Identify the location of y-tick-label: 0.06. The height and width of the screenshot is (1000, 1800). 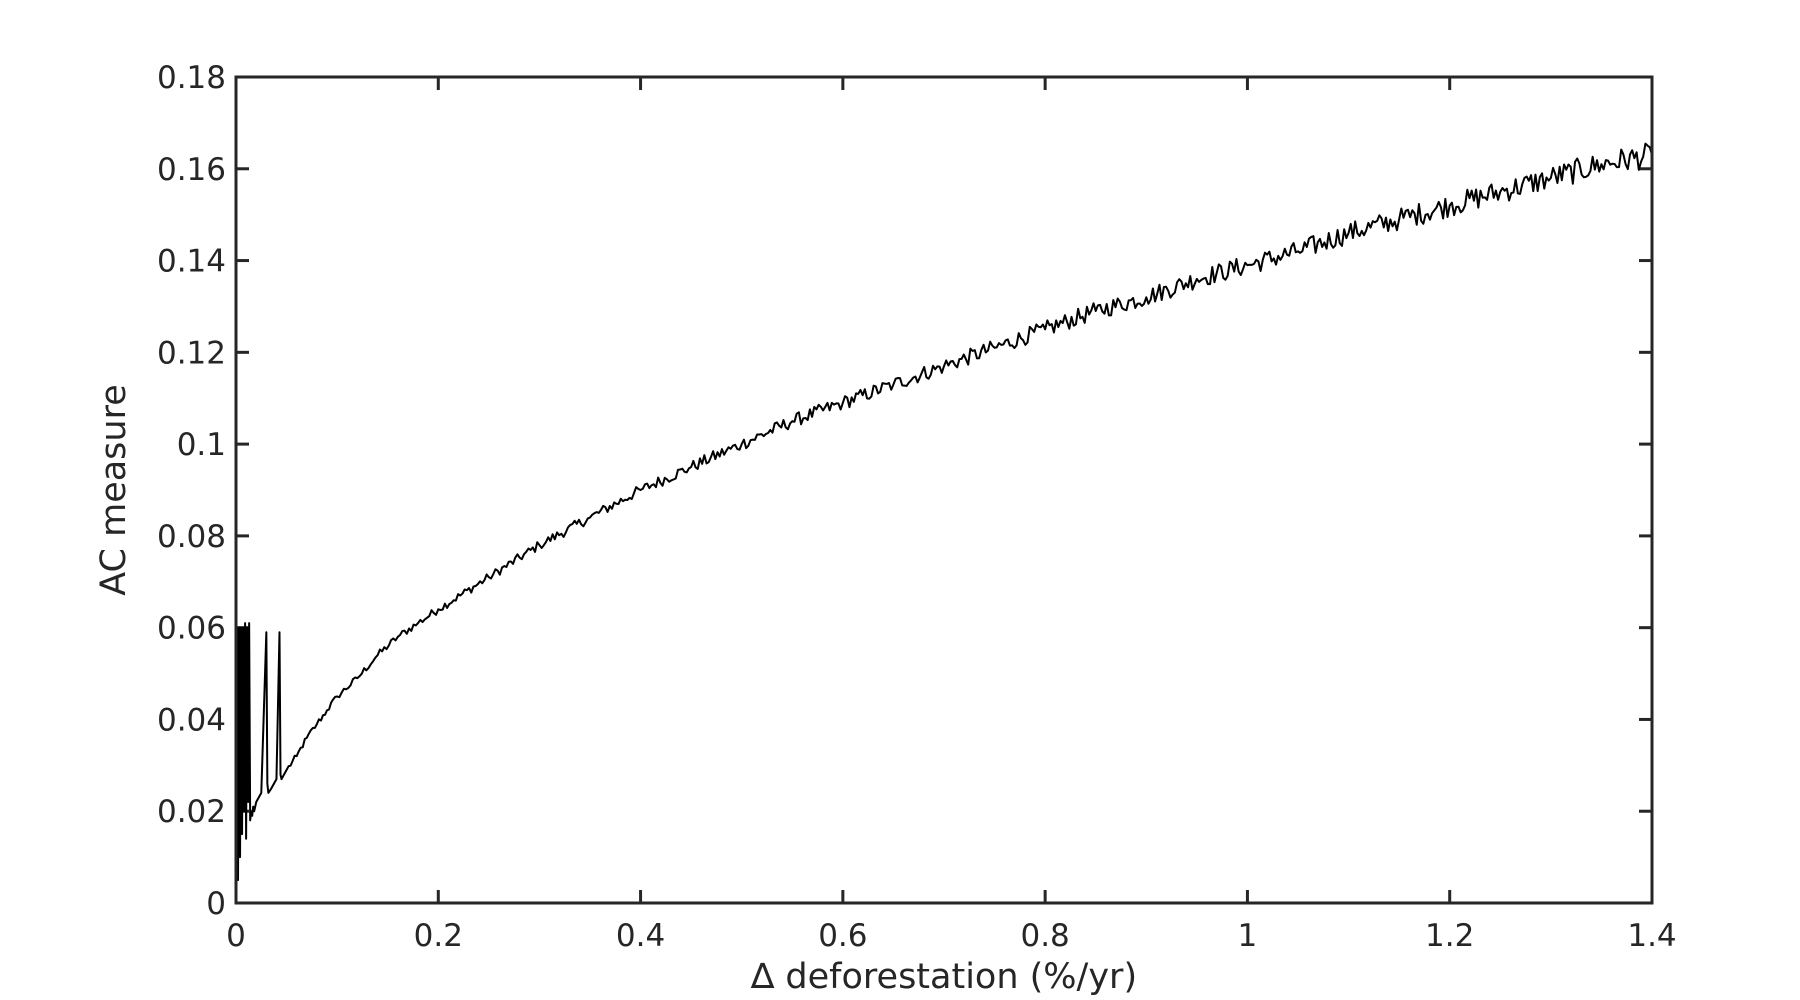
(191, 629).